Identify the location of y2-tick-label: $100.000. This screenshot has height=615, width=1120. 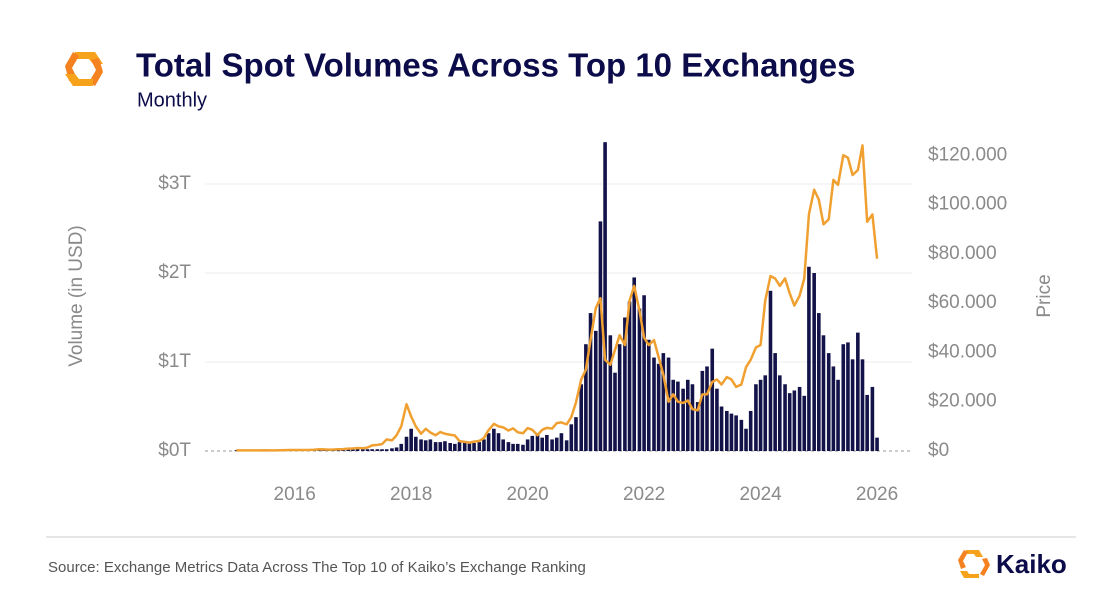
(967, 204).